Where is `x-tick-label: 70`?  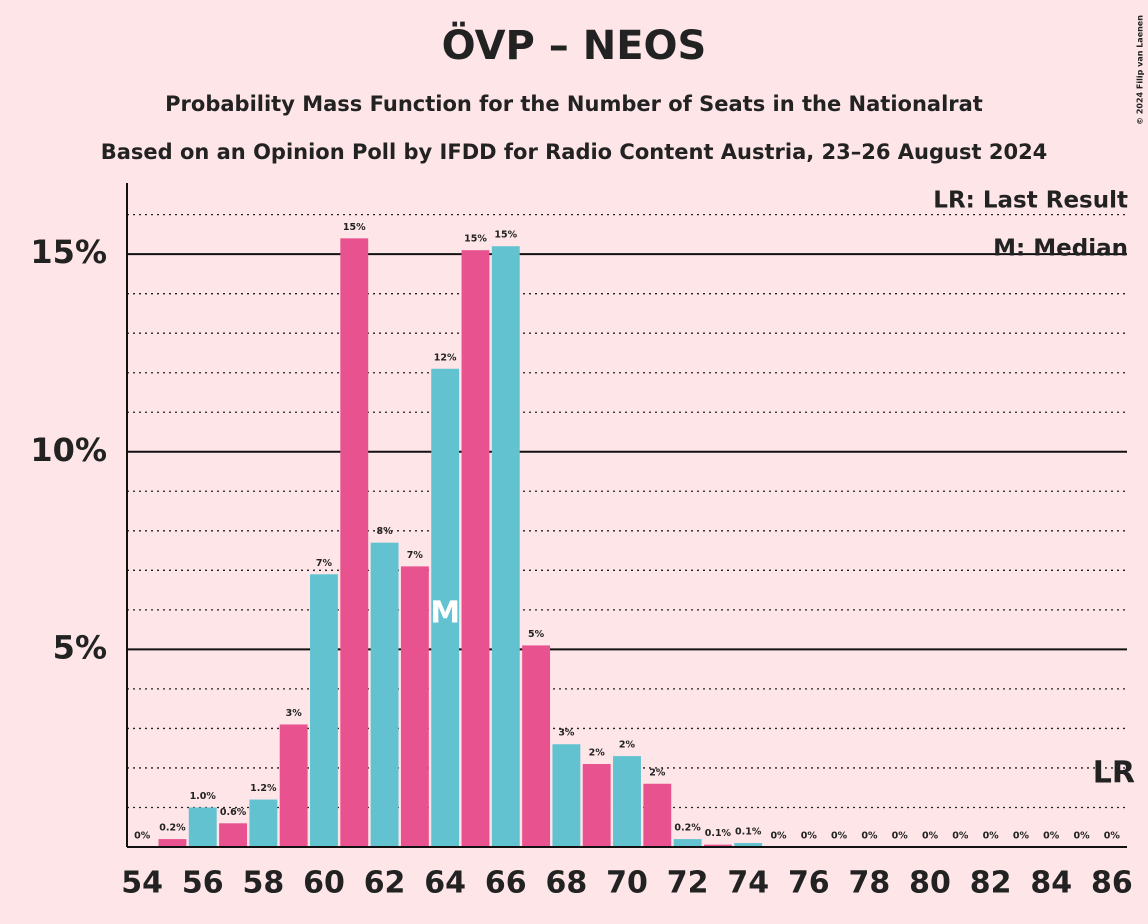 x-tick-label: 70 is located at coordinates (627, 883).